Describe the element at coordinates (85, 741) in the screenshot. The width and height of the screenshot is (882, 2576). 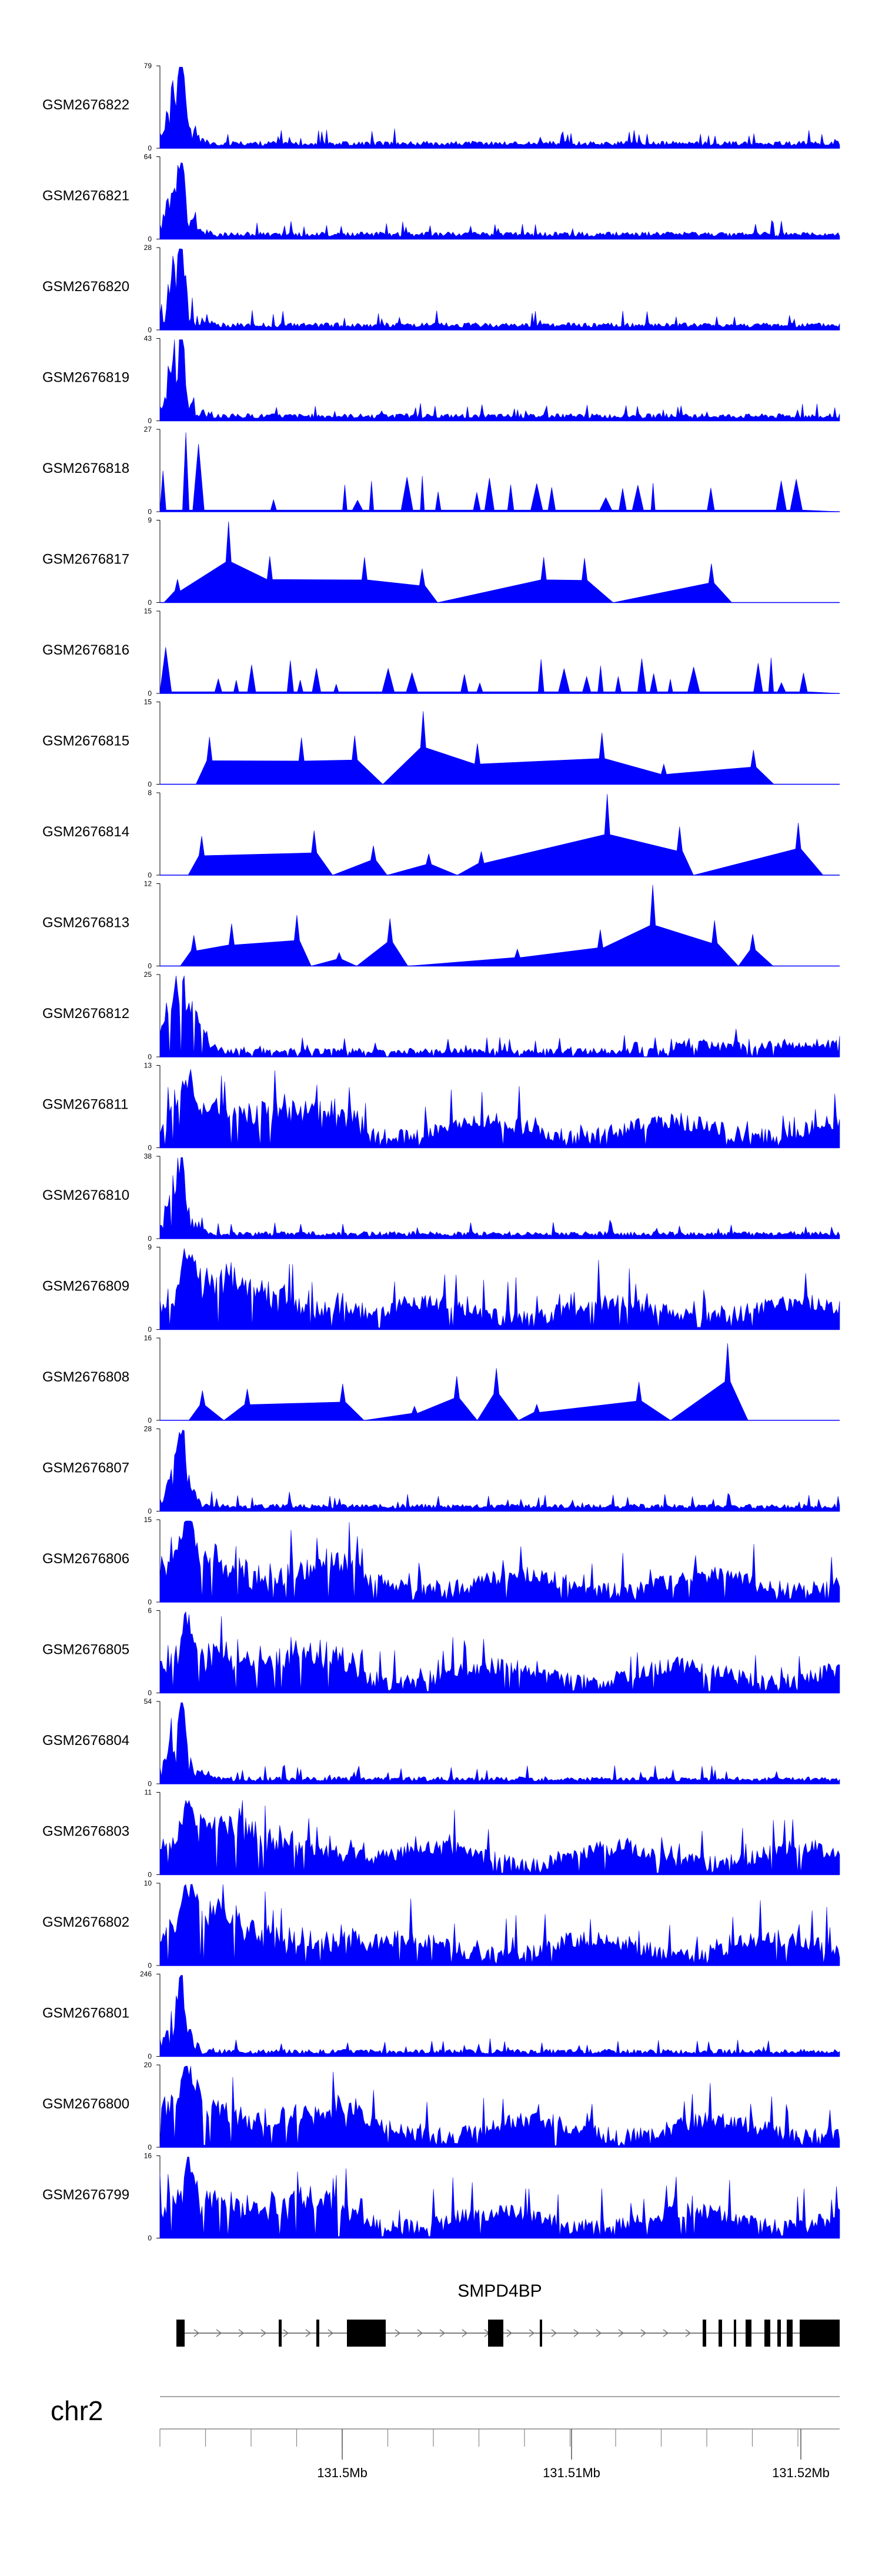
I see `track-label: GSM2676815` at that location.